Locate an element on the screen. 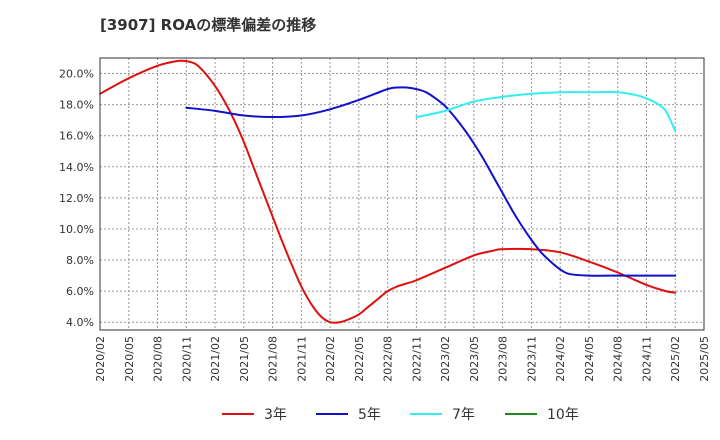  x-tick-label: 2024/11 is located at coordinates (646, 359).